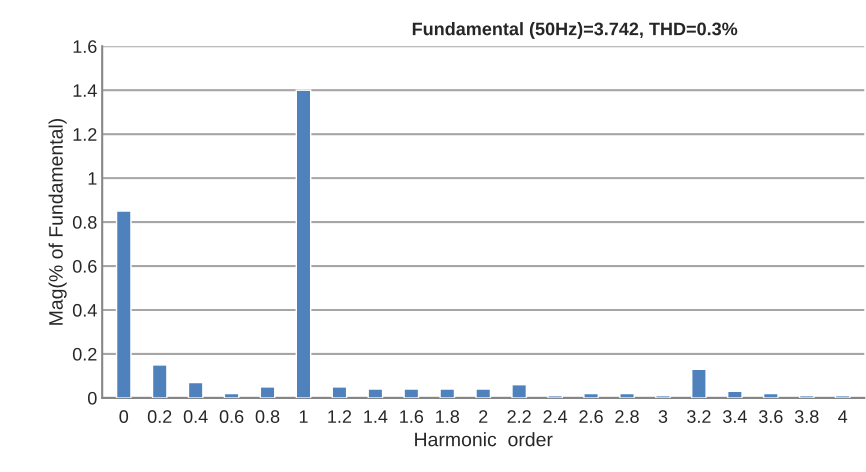 The image size is (866, 472). Describe the element at coordinates (699, 416) in the screenshot. I see `x-tick-label: 3.2` at that location.